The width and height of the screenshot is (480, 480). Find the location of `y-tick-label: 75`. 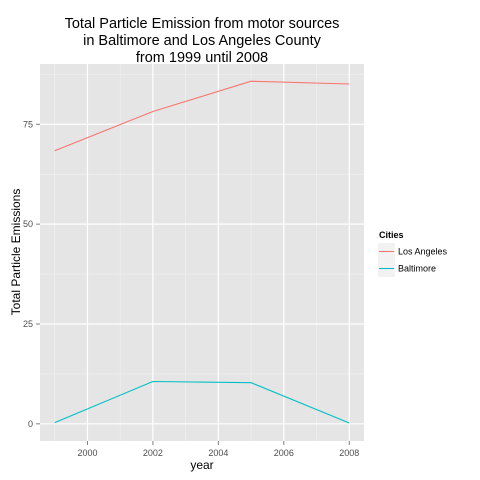

y-tick-label: 75 is located at coordinates (28, 124).